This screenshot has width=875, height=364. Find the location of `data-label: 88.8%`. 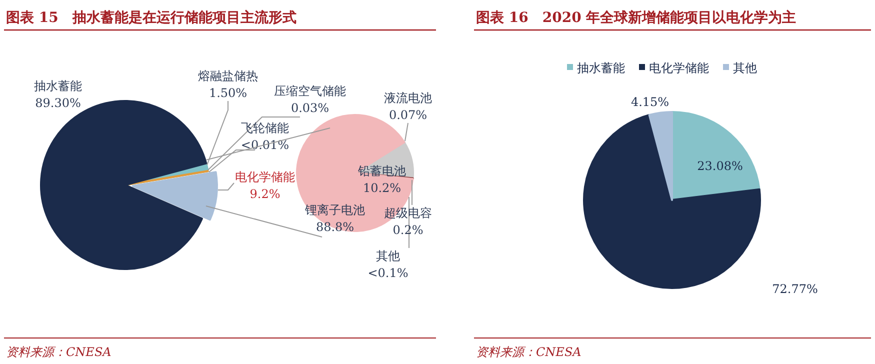

data-label: 88.8% is located at coordinates (335, 227).